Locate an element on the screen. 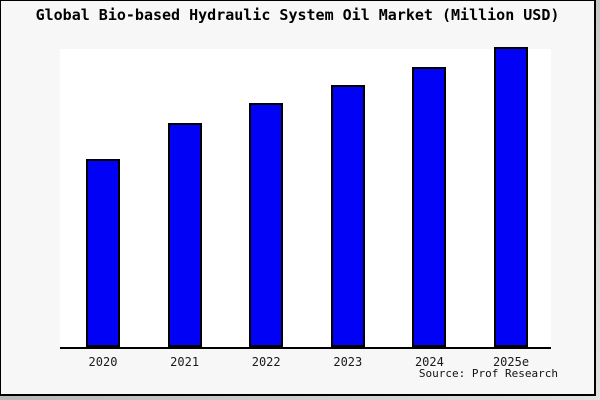 The height and width of the screenshot is (400, 600). x-axis-label-2023: 2023 is located at coordinates (348, 362).